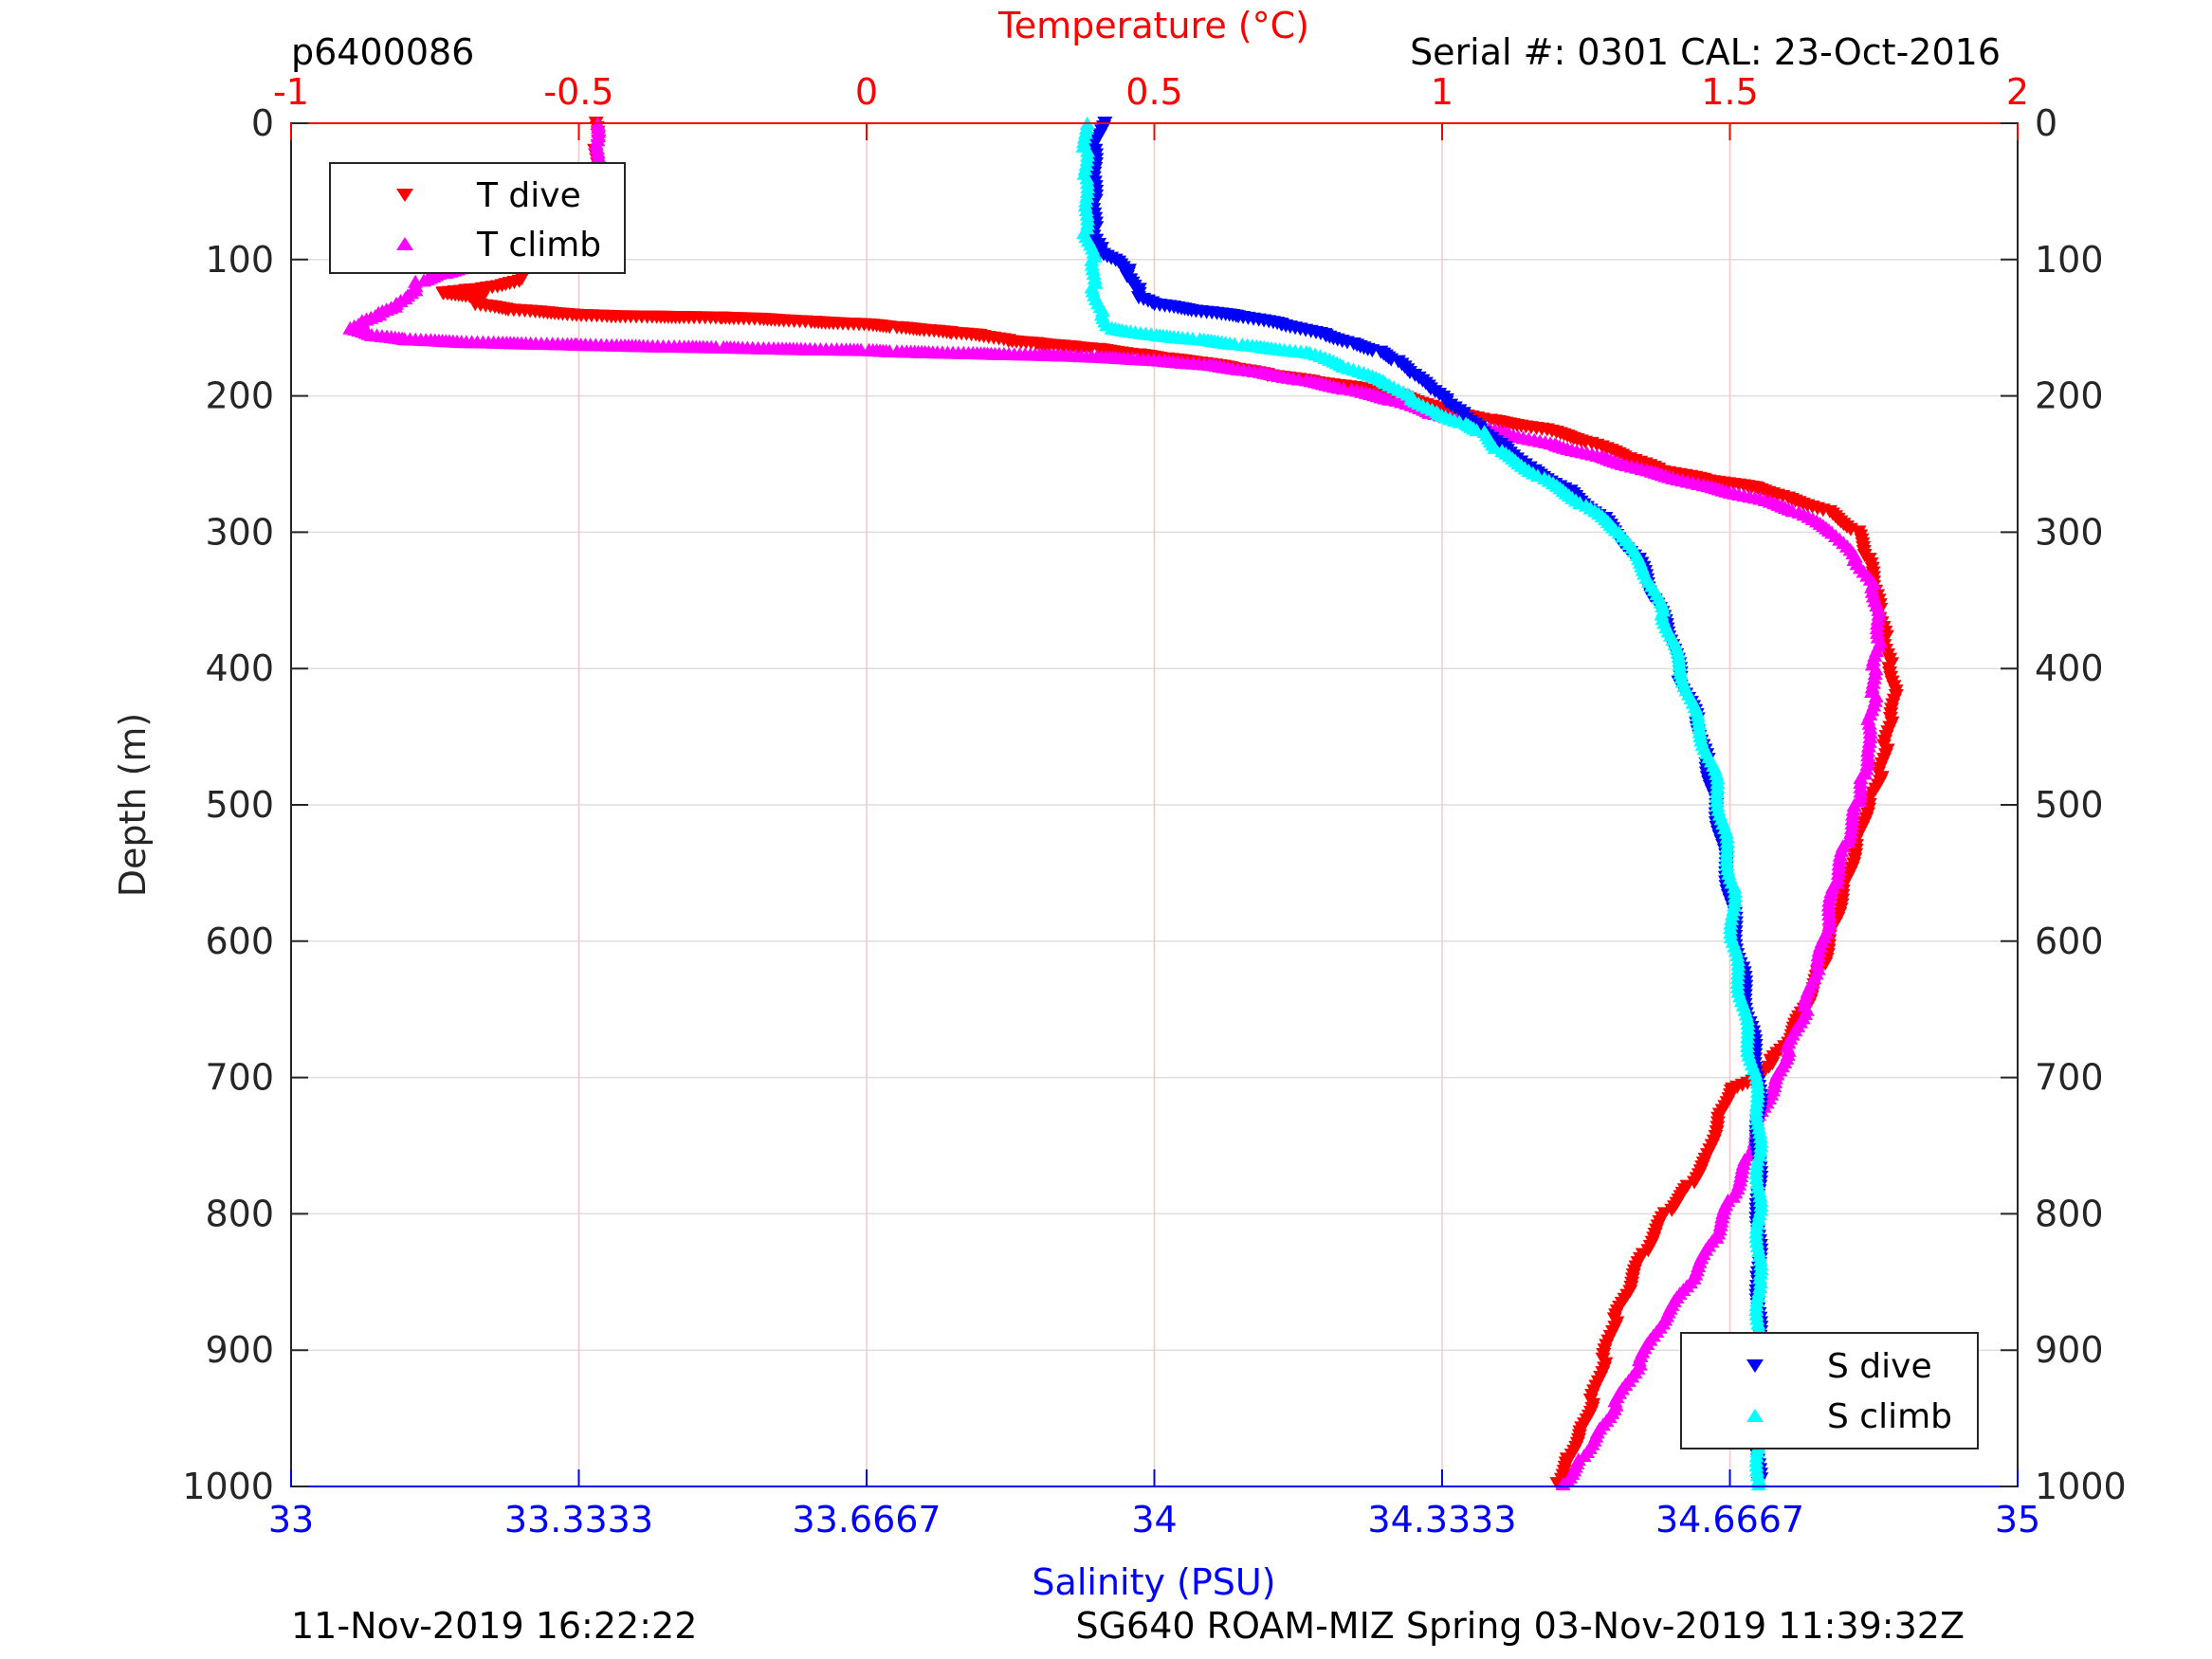  I want to click on temperature-tick-label: 2, so click(2017, 92).